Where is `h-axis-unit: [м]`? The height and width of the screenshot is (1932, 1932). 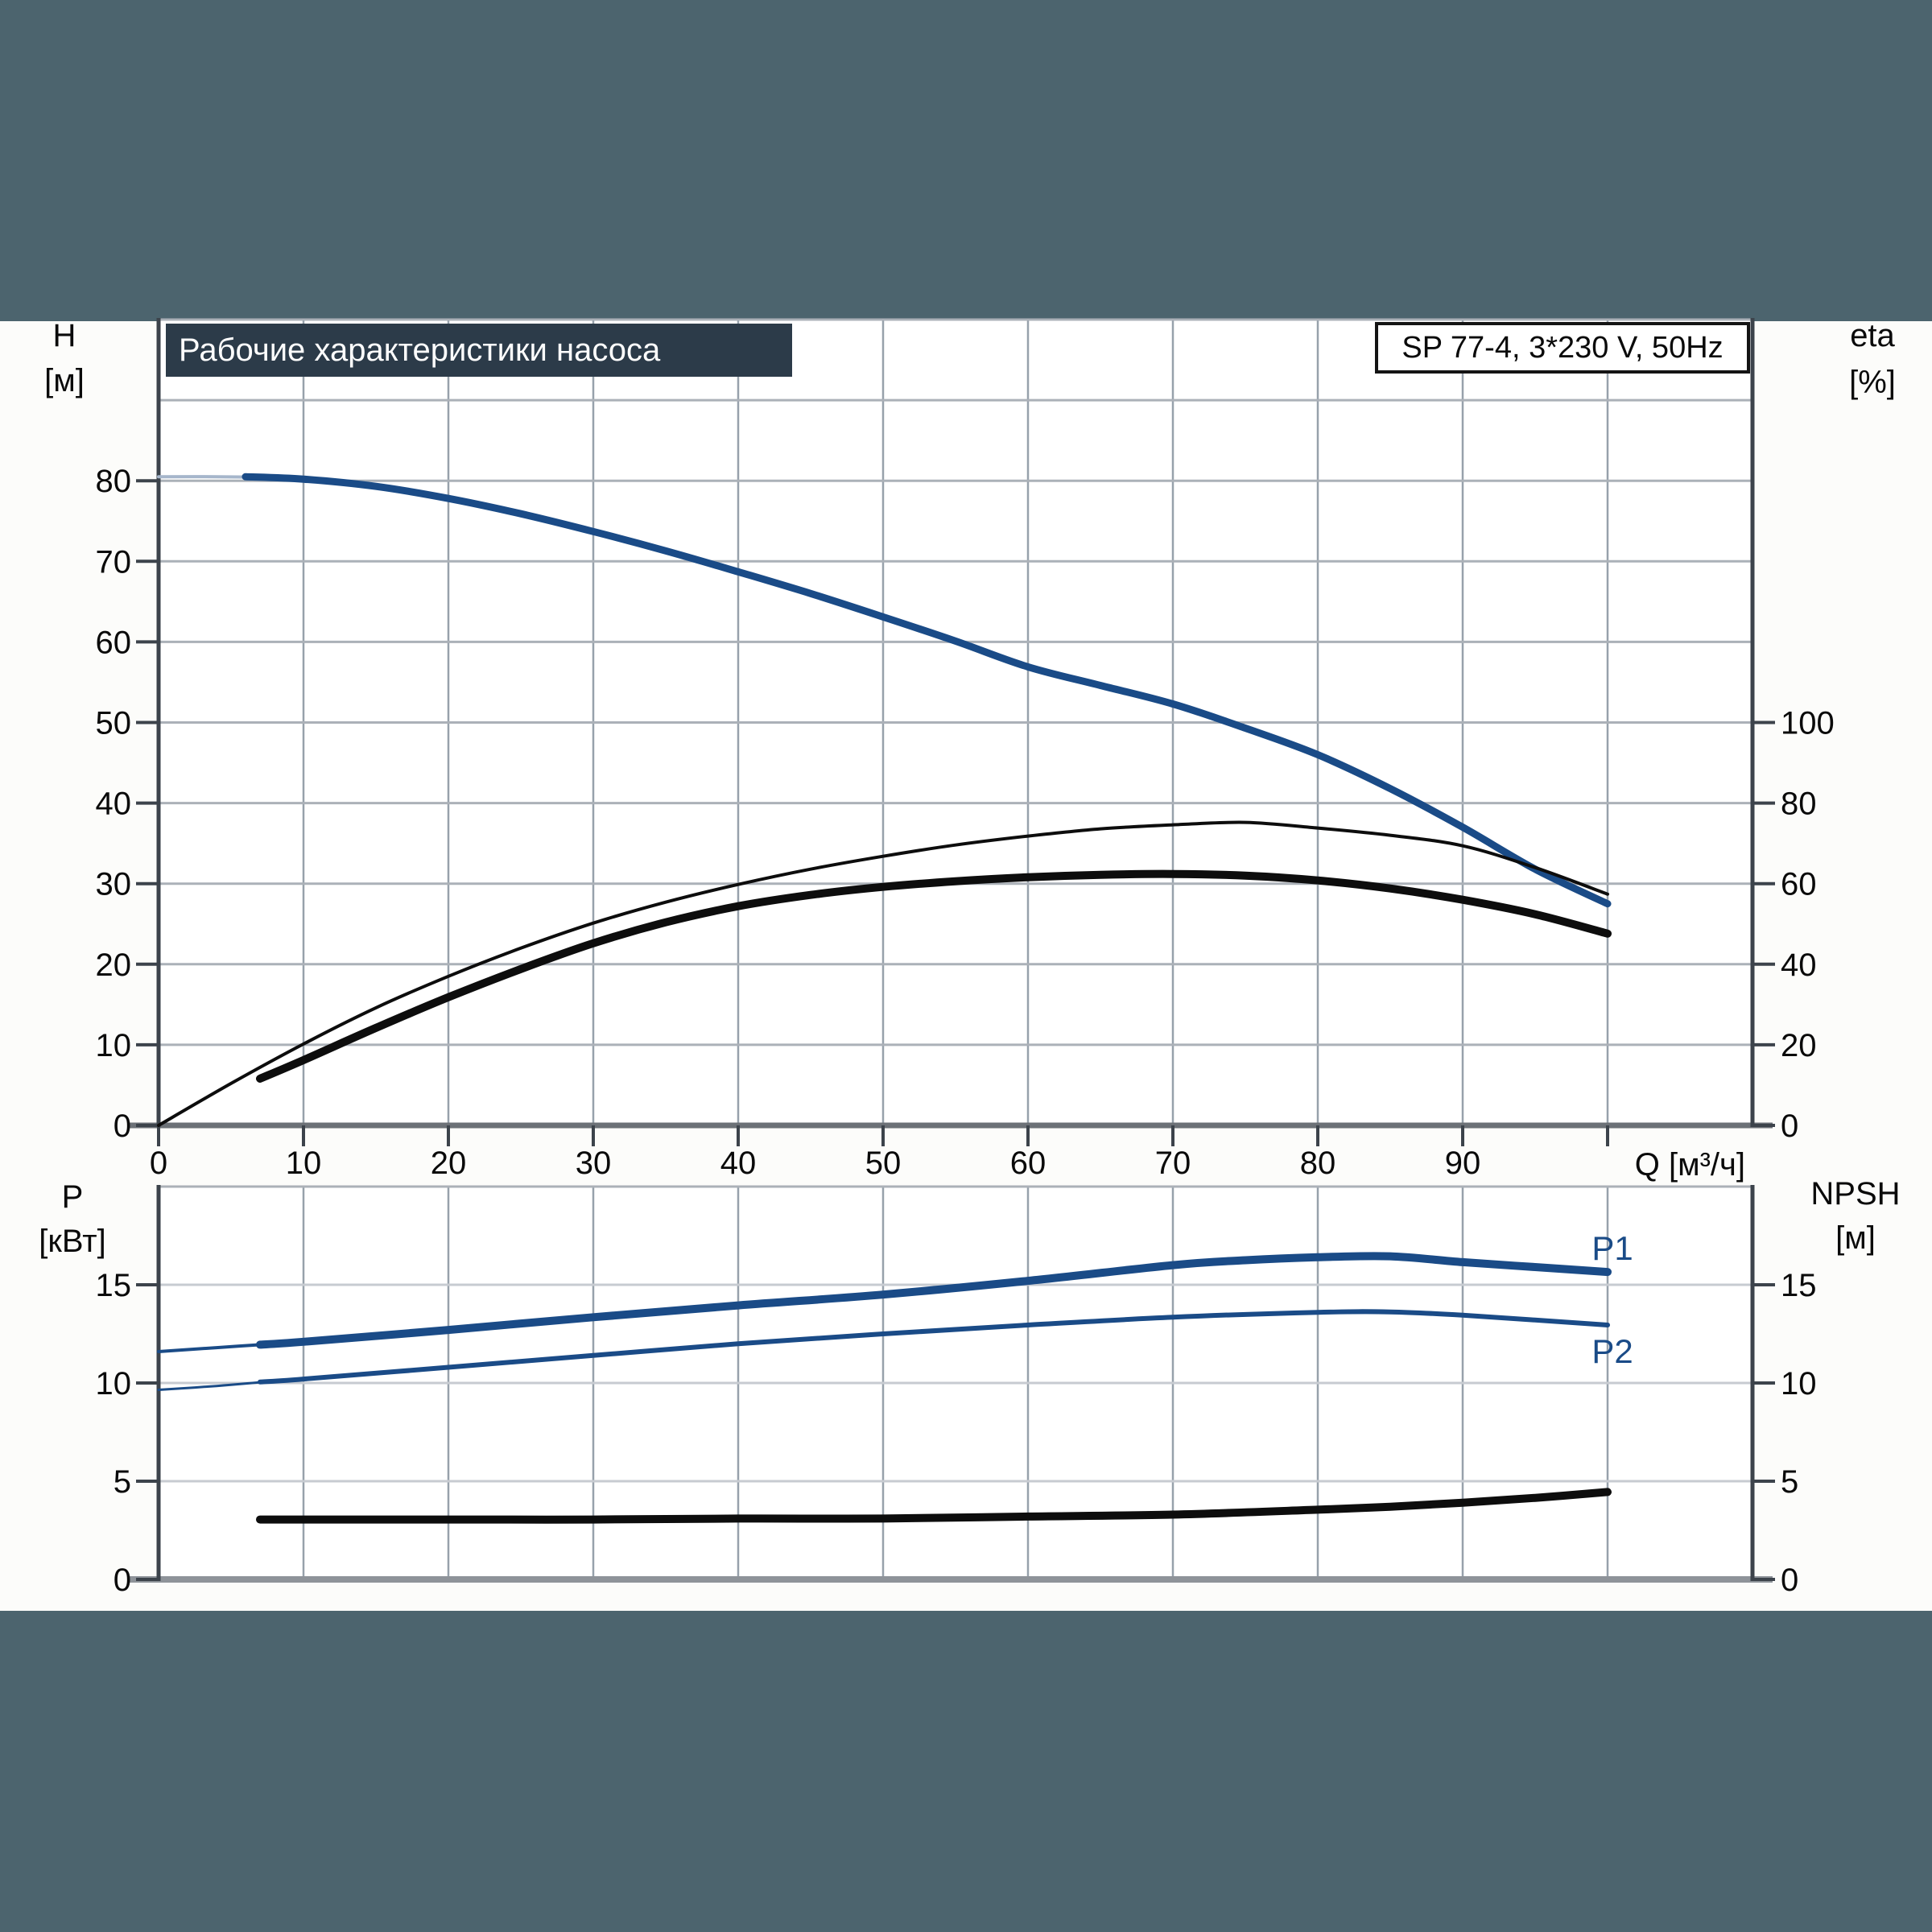
h-axis-unit: [м] is located at coordinates (64, 380).